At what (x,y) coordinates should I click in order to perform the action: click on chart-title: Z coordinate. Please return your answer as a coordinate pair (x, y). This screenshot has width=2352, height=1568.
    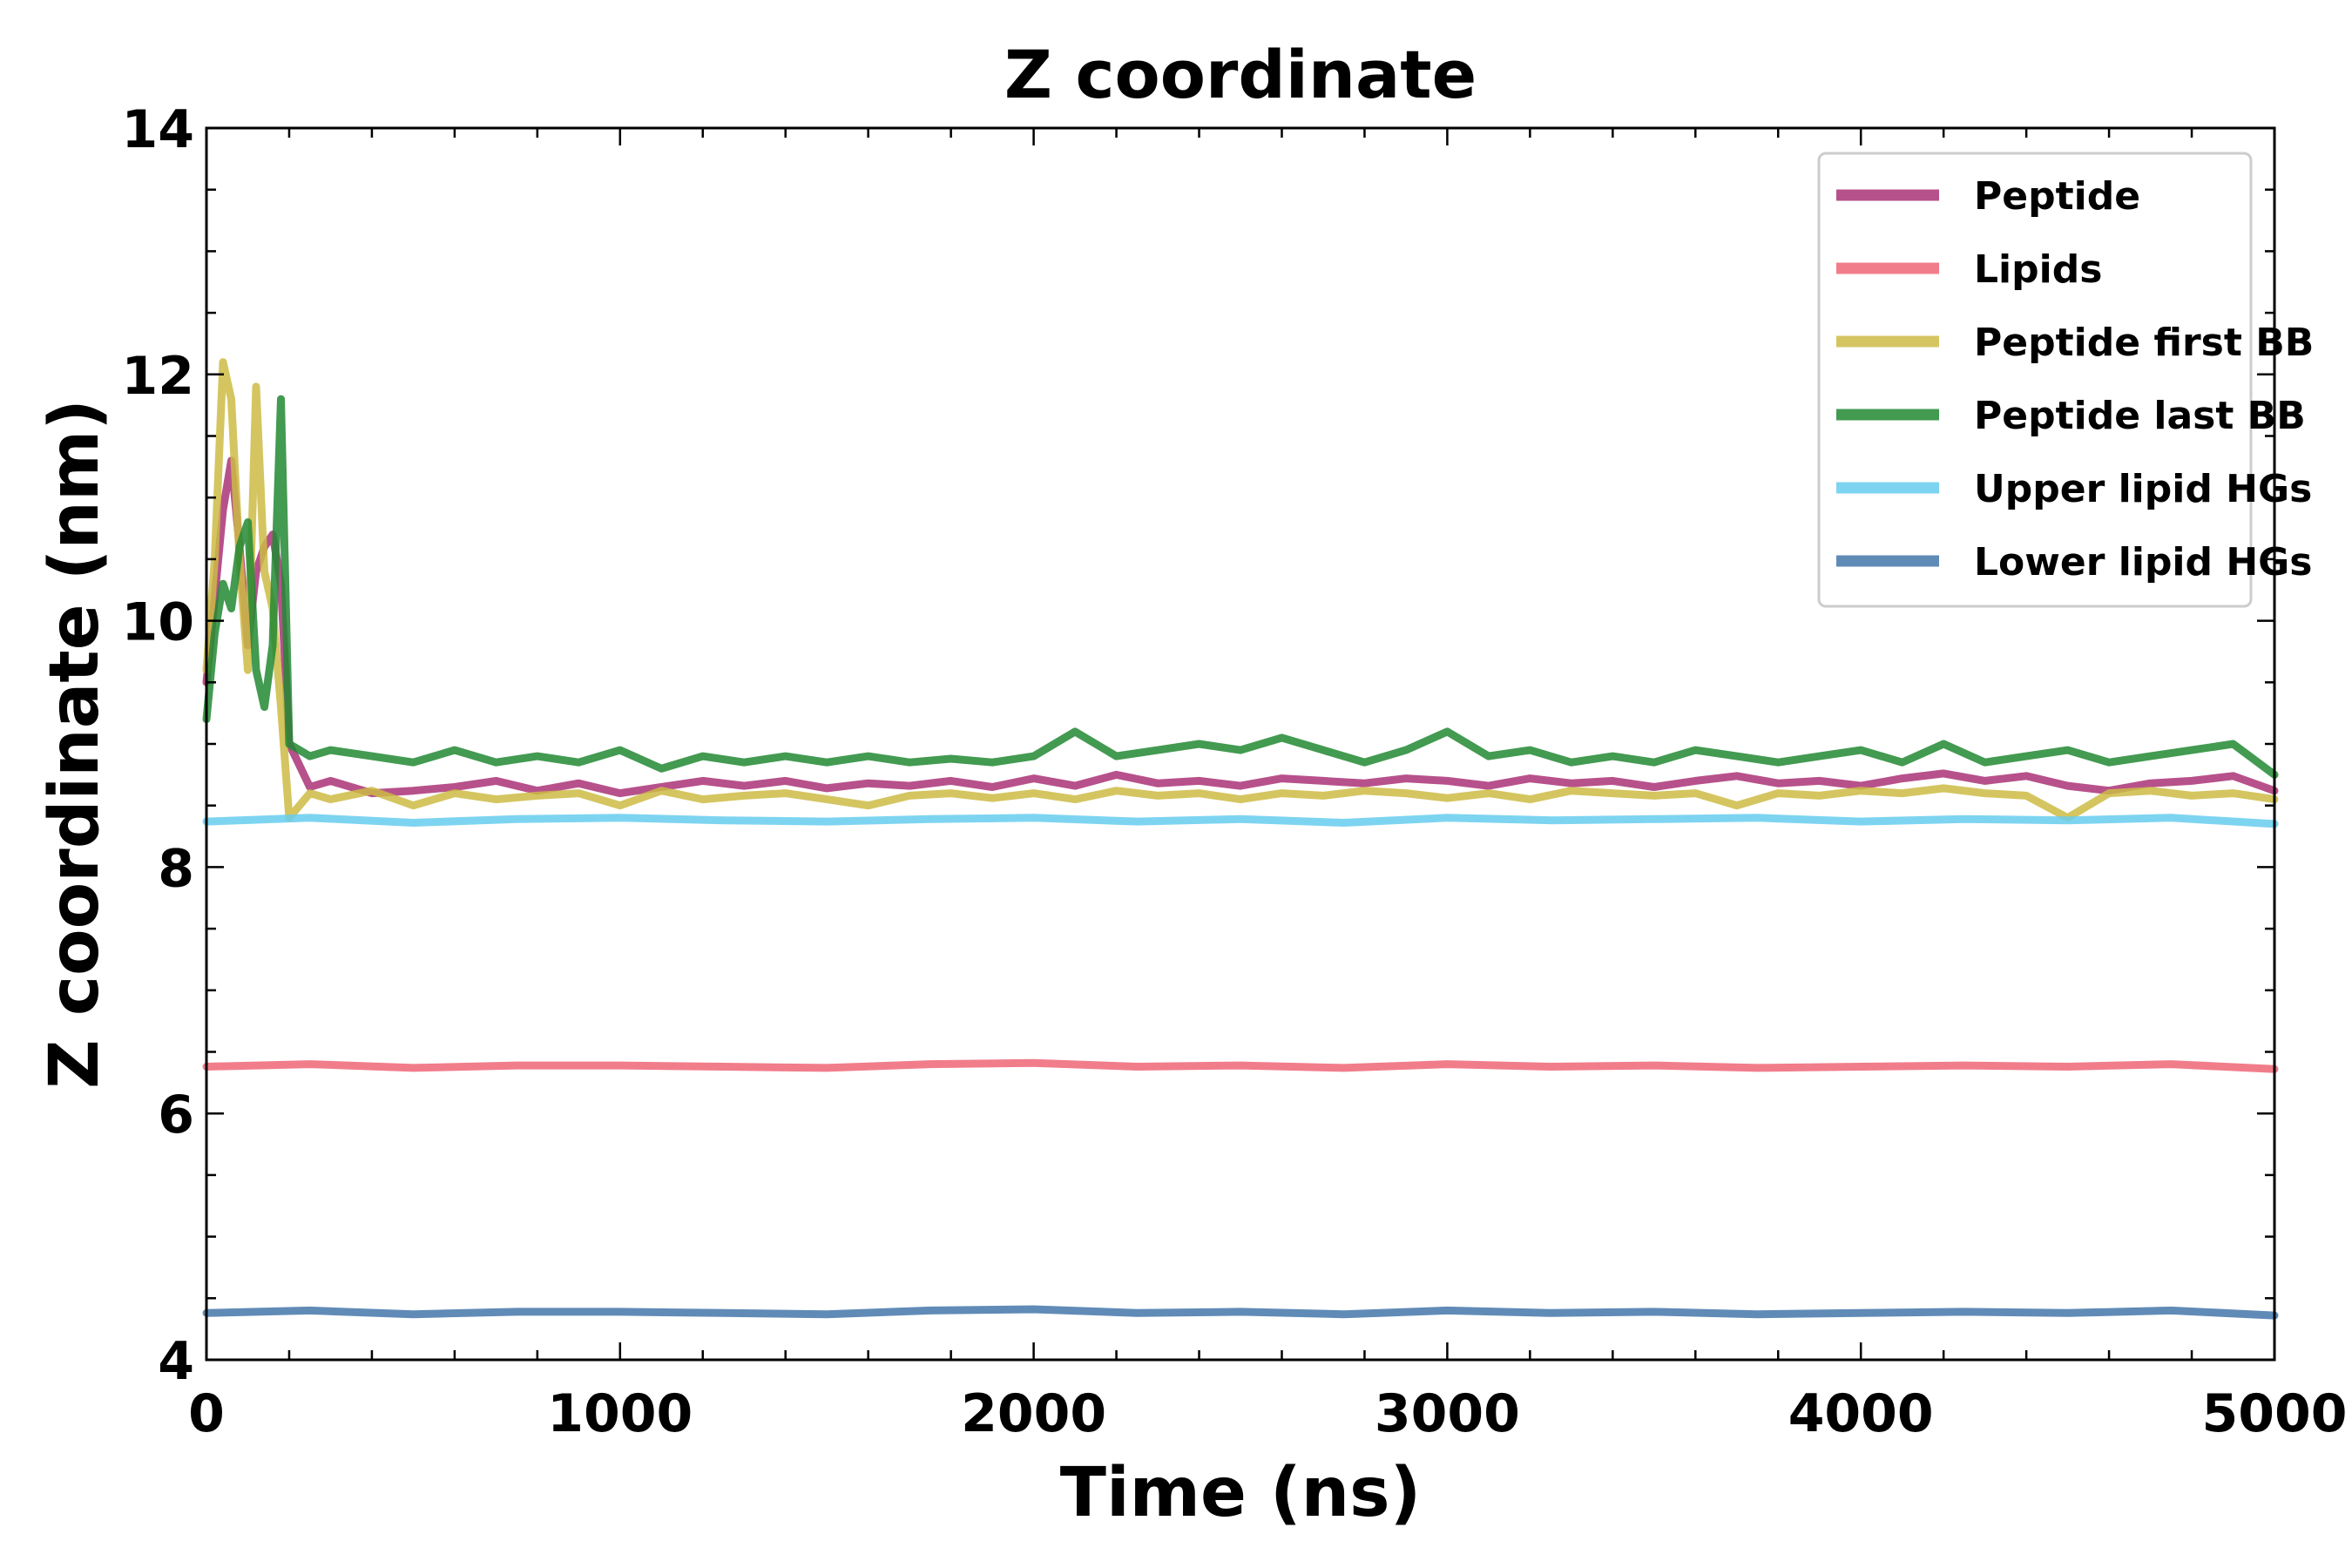
    Looking at the image, I should click on (1241, 74).